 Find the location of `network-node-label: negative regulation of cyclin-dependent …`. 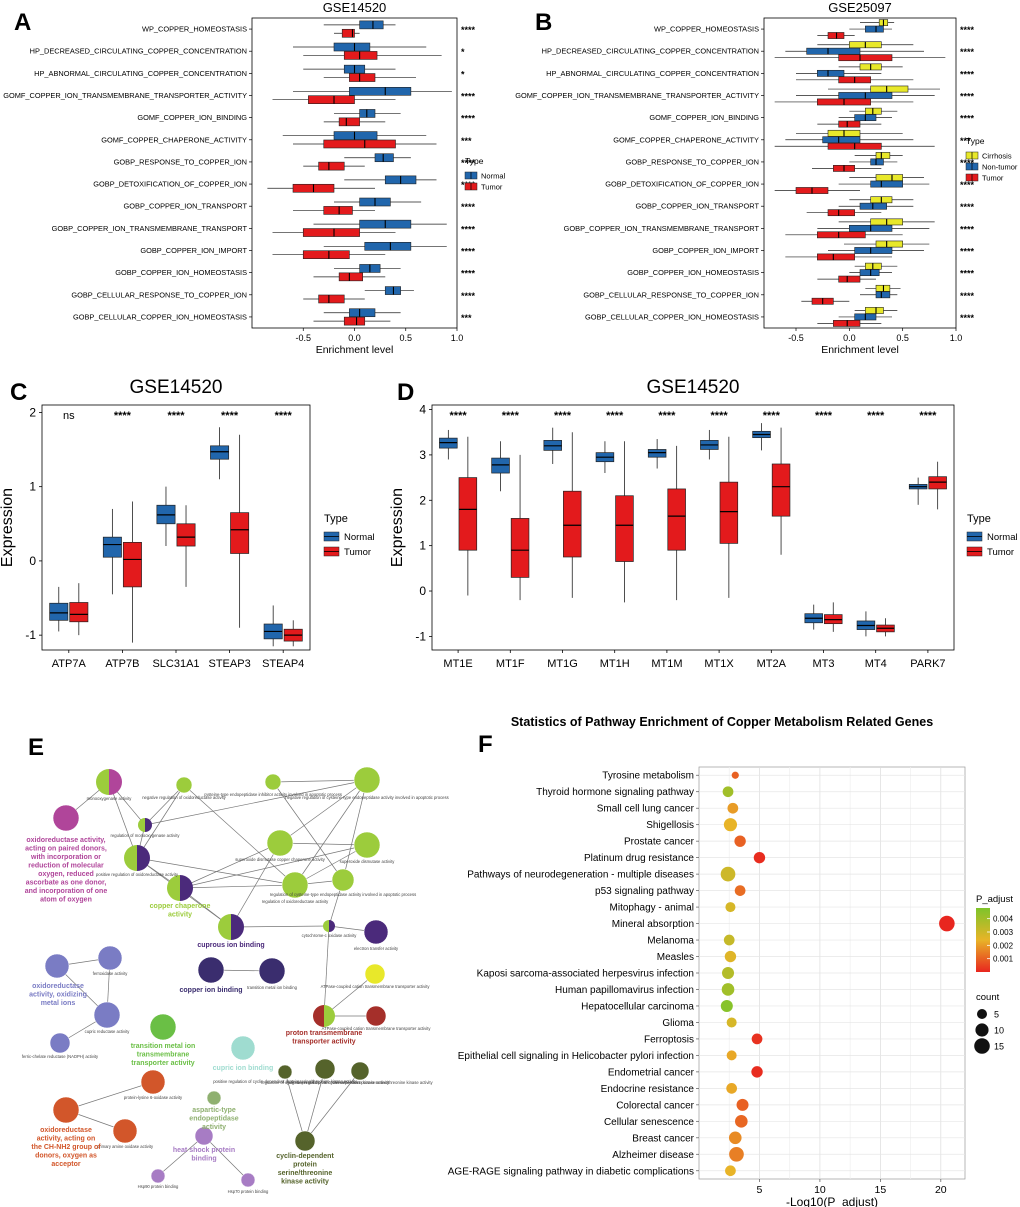

network-node-label: negative regulation of cyclin-dependent … is located at coordinates (360, 1082).